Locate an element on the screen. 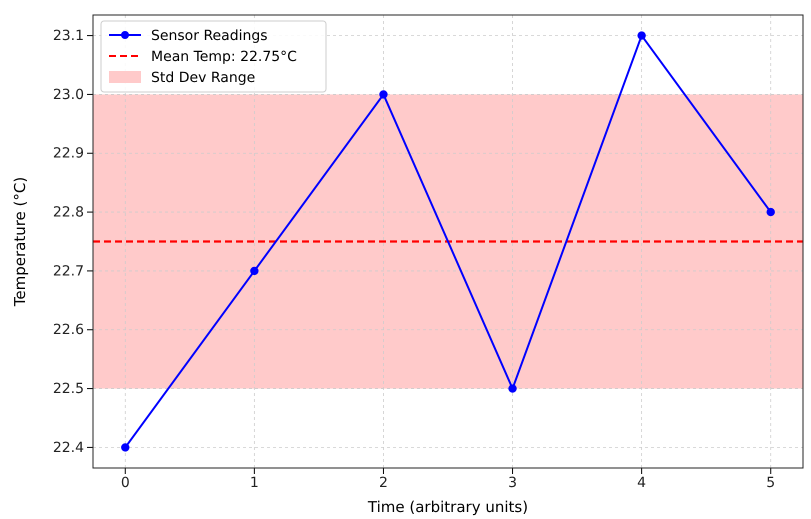 Image resolution: width=811 pixels, height=519 pixels. y-tick-label: 22.4 is located at coordinates (68, 448).